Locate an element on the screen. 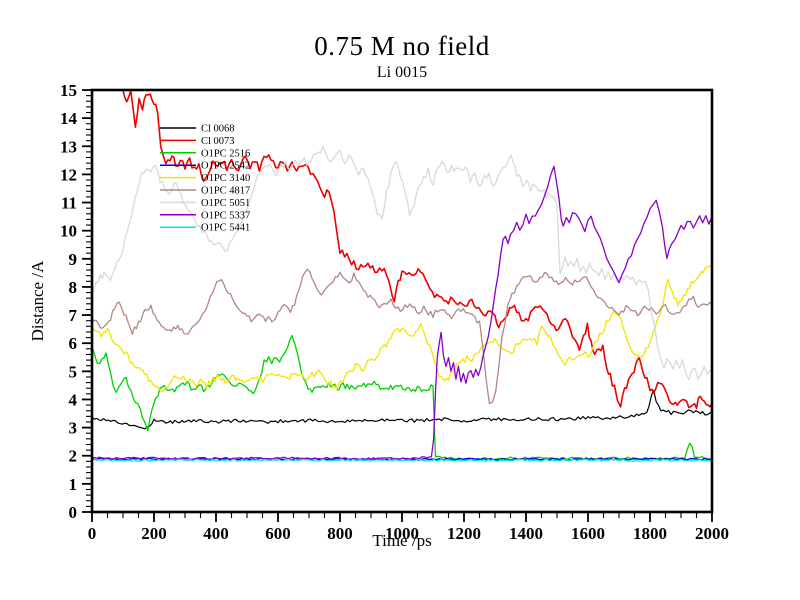  legend-item: O1PC 5337 is located at coordinates (205, 215).